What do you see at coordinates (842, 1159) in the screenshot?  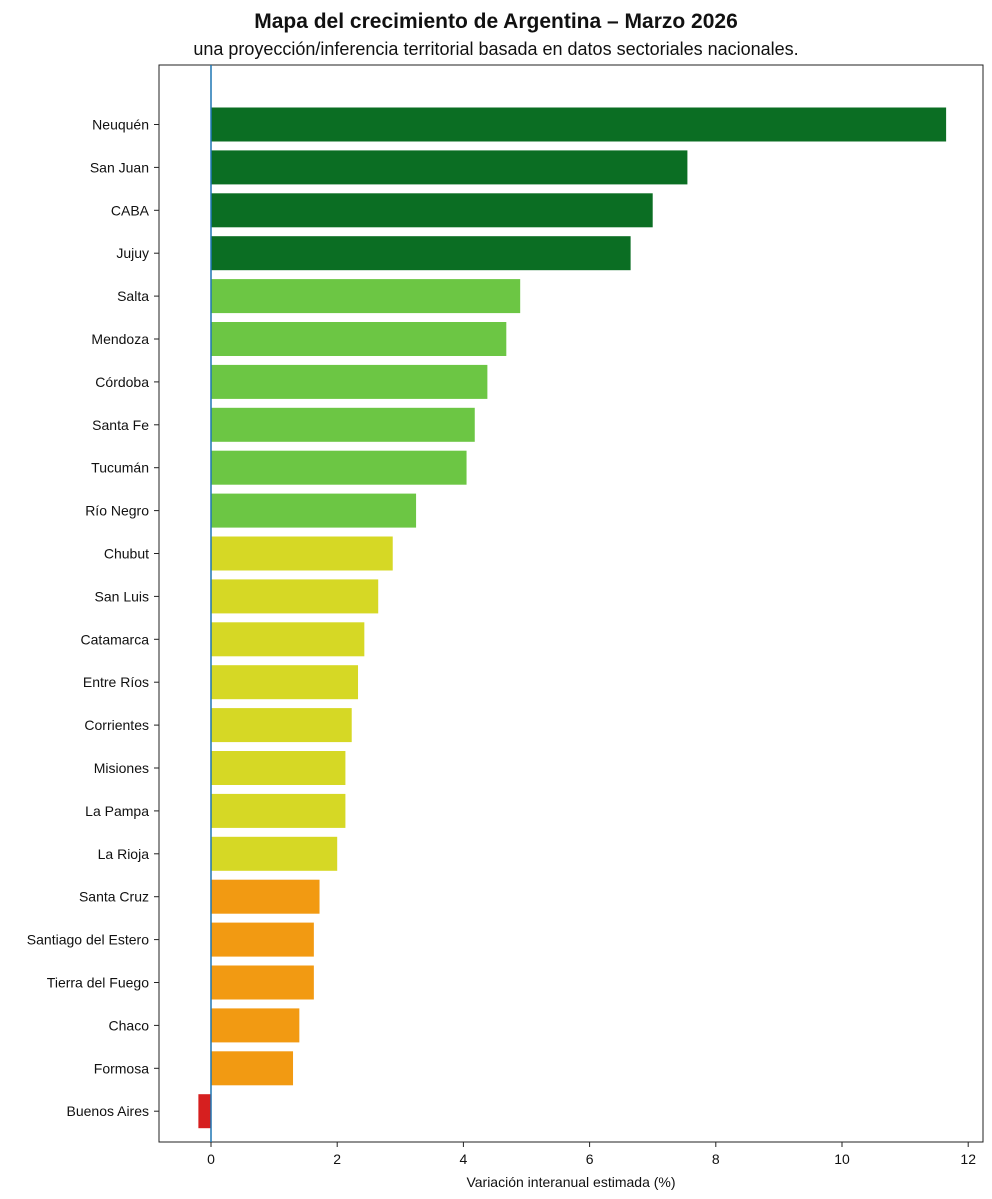 I see `x-tick-label: 10` at bounding box center [842, 1159].